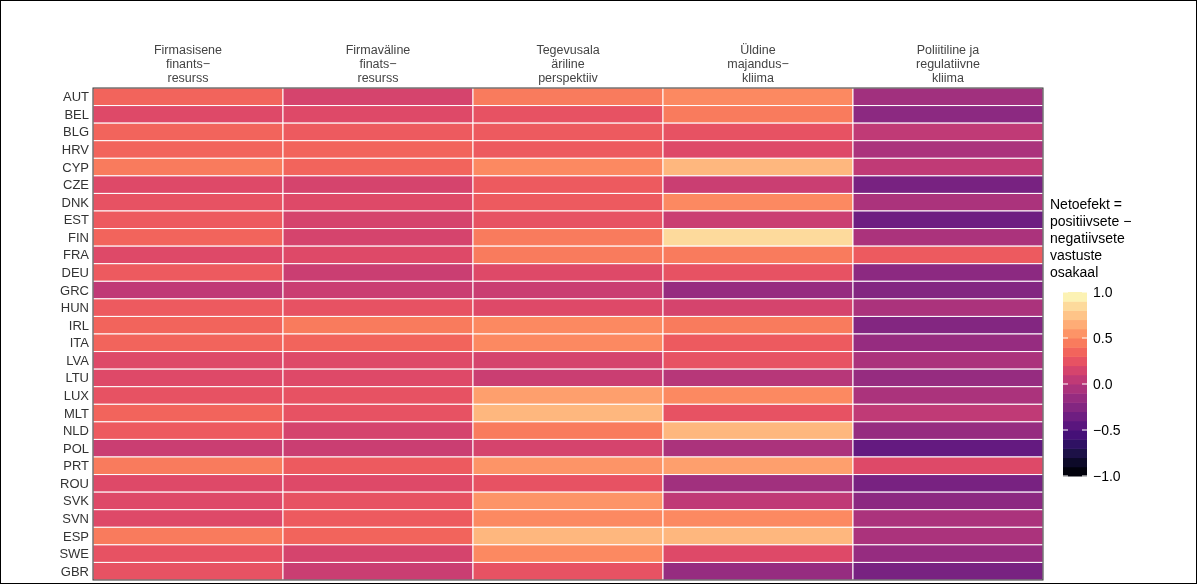 The height and width of the screenshot is (584, 1197). I want to click on color-bar-label: 0.0, so click(1103, 383).